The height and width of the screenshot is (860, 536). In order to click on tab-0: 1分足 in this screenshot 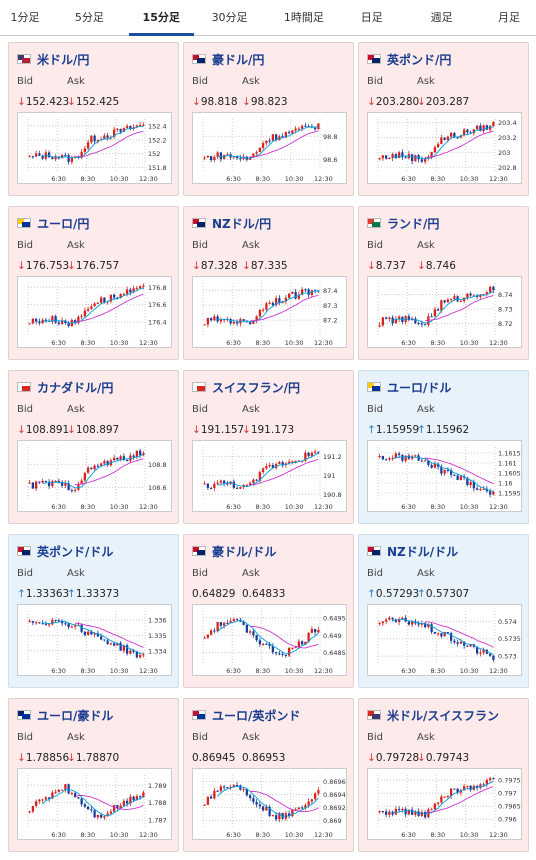, I will do `click(25, 17)`.